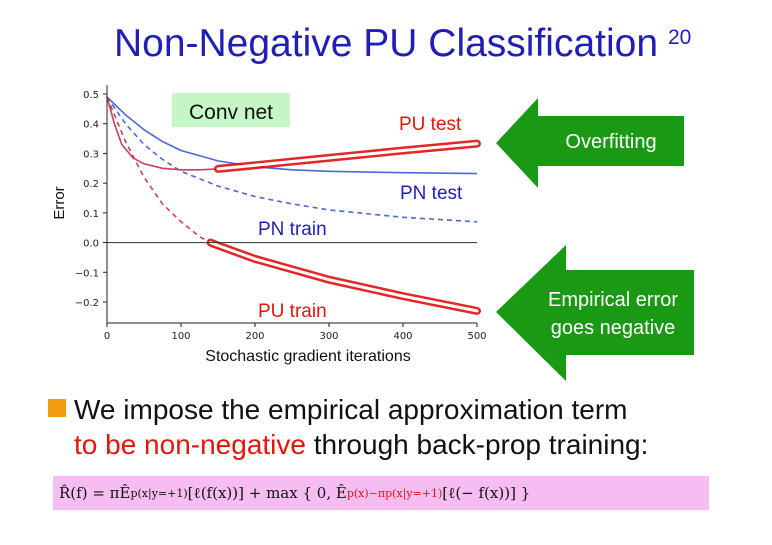  Describe the element at coordinates (347, 156) in the screenshot. I see `pu-test-highlight-inner` at that location.